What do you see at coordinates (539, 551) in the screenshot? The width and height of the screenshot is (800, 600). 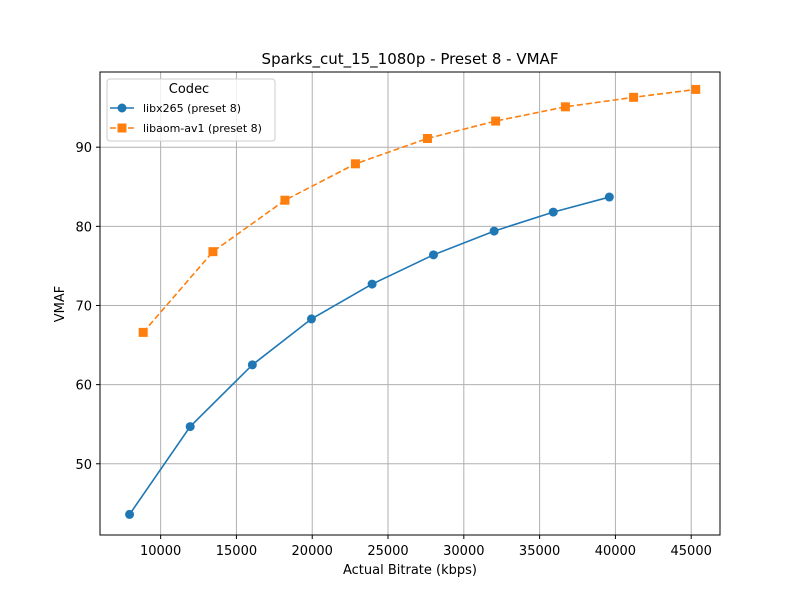 I see `x-tick-label: 35000` at bounding box center [539, 551].